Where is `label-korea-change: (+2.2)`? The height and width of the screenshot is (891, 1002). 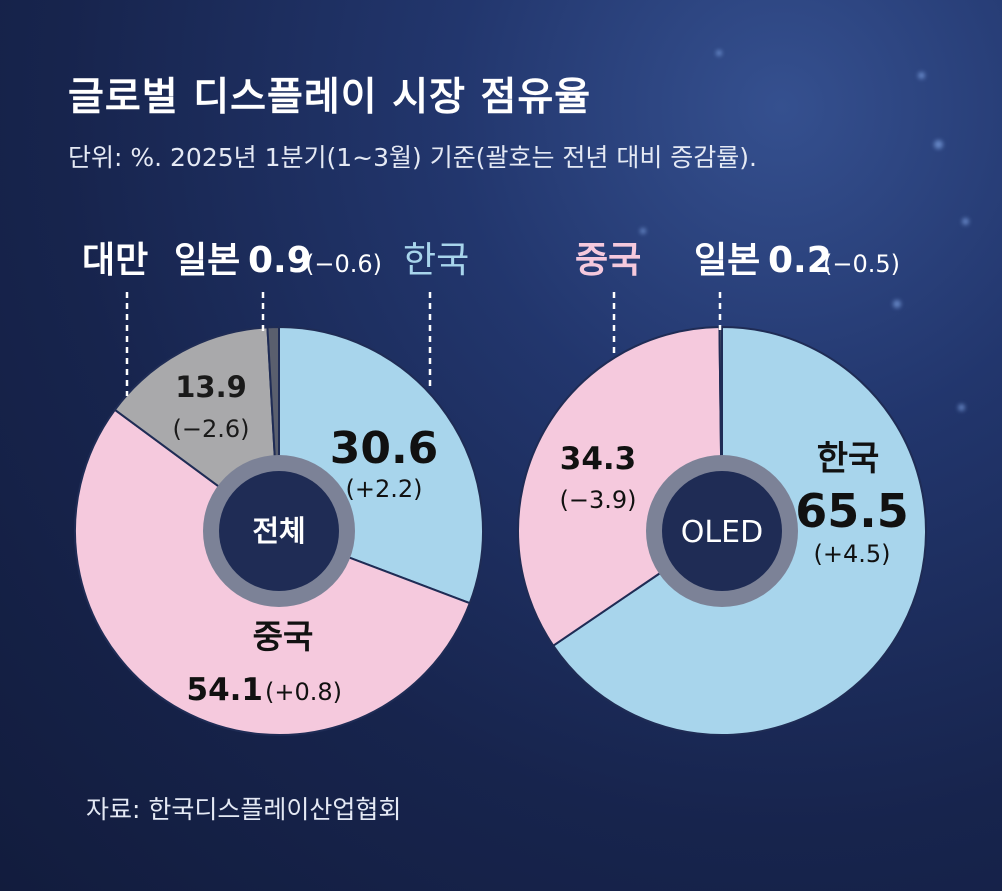 label-korea-change: (+2.2) is located at coordinates (383, 489).